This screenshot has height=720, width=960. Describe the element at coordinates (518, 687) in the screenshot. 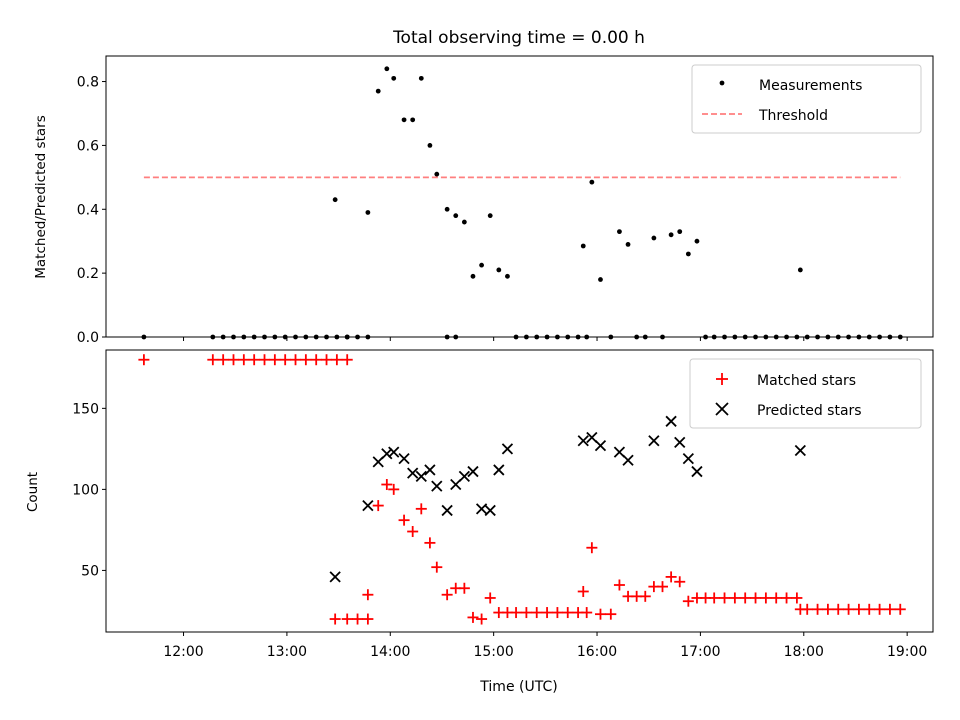

I see `x-axis-label: Time (UTC)` at that location.